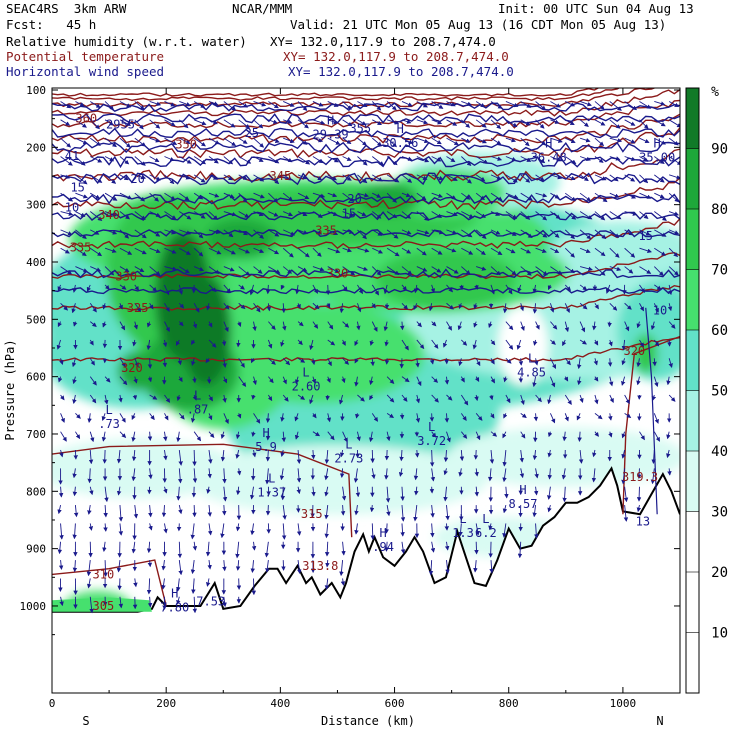  What do you see at coordinates (306, 387) in the screenshot?
I see `extremum-value-2: 2.60` at bounding box center [306, 387].